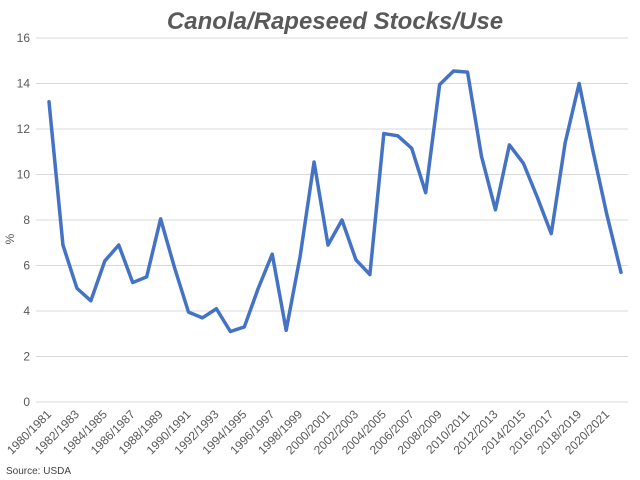  Describe the element at coordinates (26, 311) in the screenshot. I see `y-tick-label: 4` at that location.